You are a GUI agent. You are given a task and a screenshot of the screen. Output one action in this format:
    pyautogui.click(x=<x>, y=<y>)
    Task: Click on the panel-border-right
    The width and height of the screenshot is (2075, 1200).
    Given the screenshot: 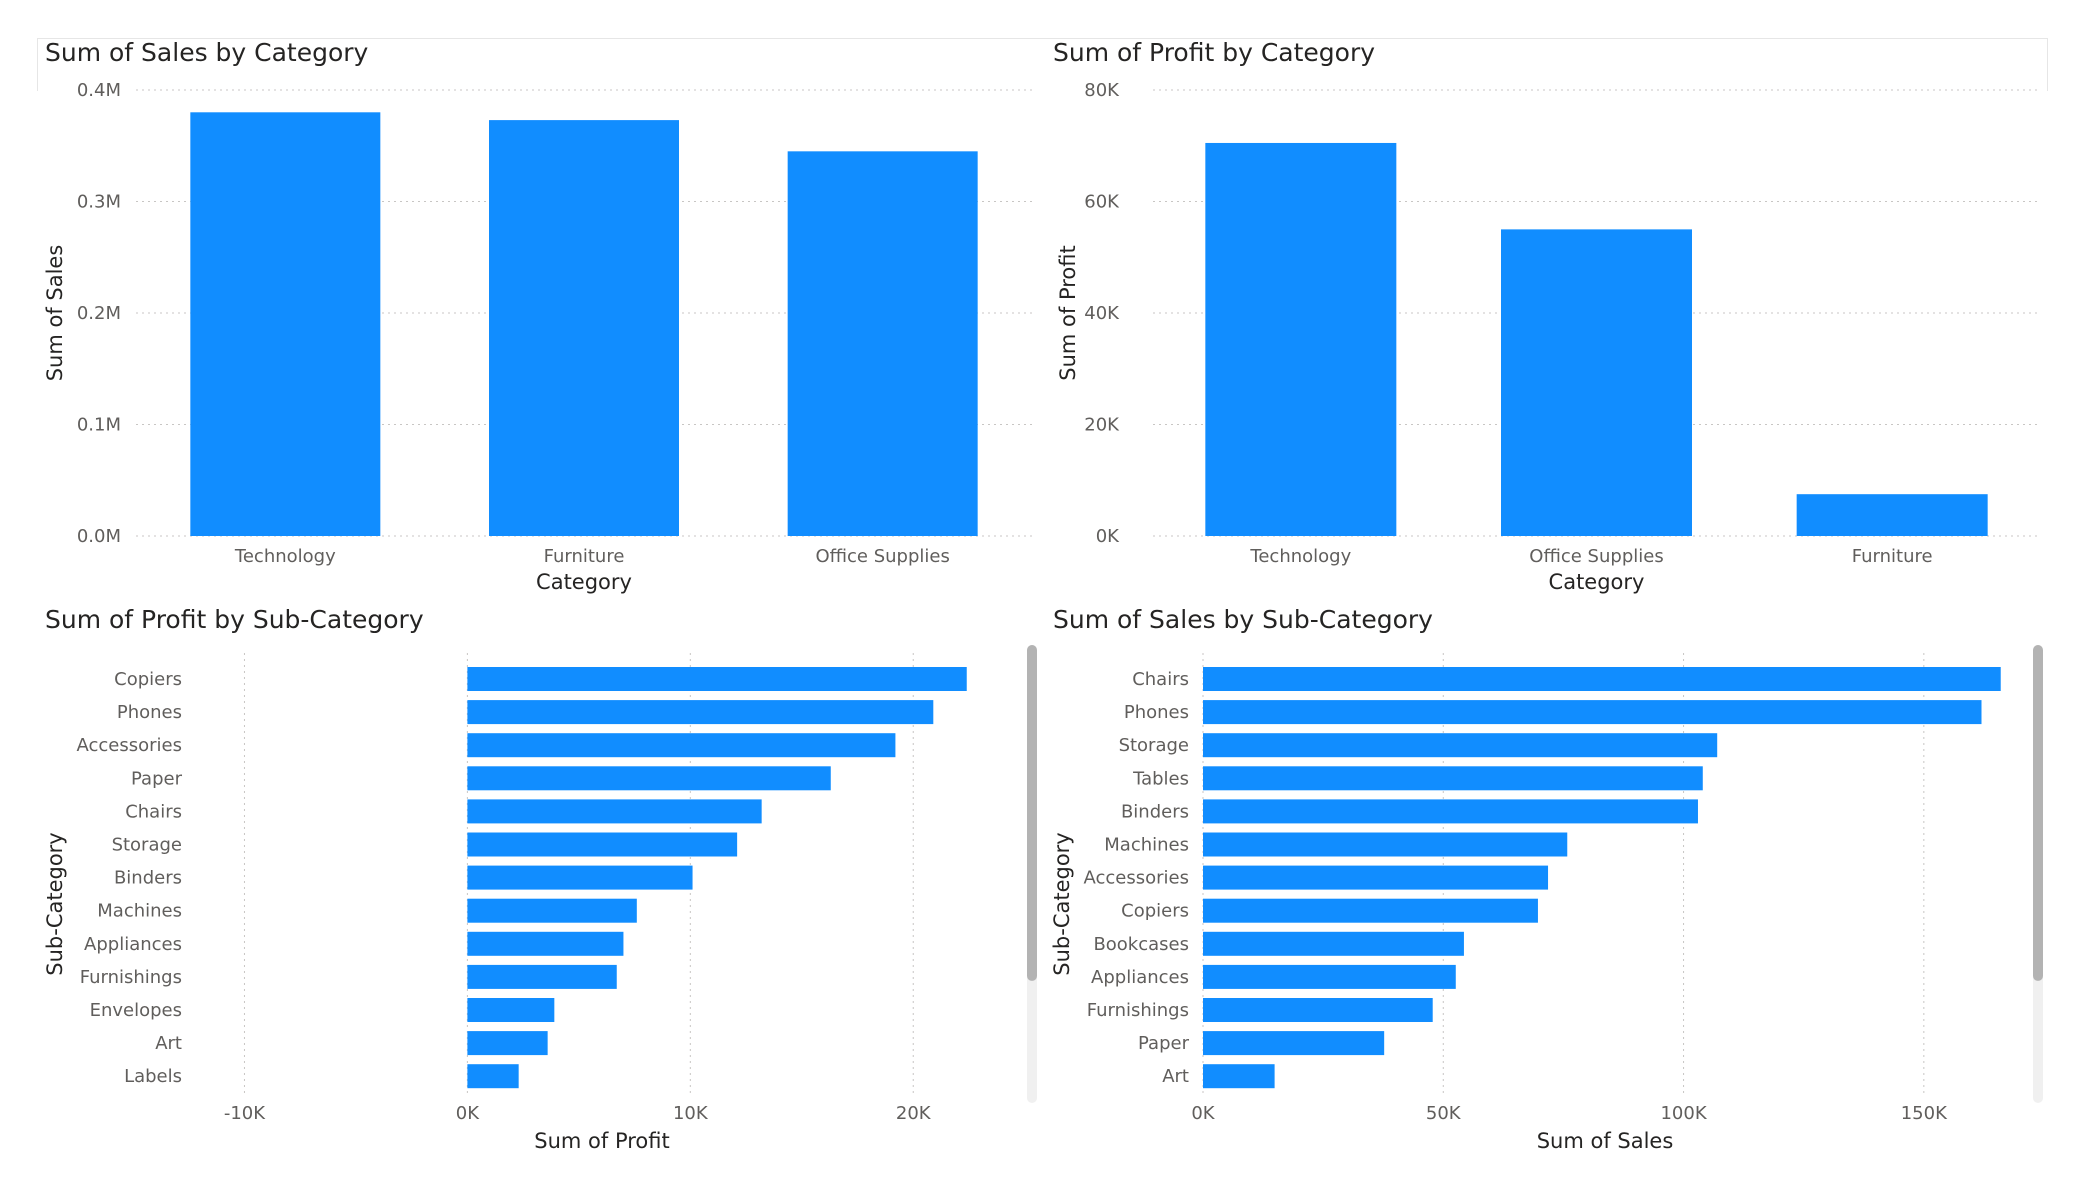 What is the action you would take?
    pyautogui.click(x=2047, y=64)
    